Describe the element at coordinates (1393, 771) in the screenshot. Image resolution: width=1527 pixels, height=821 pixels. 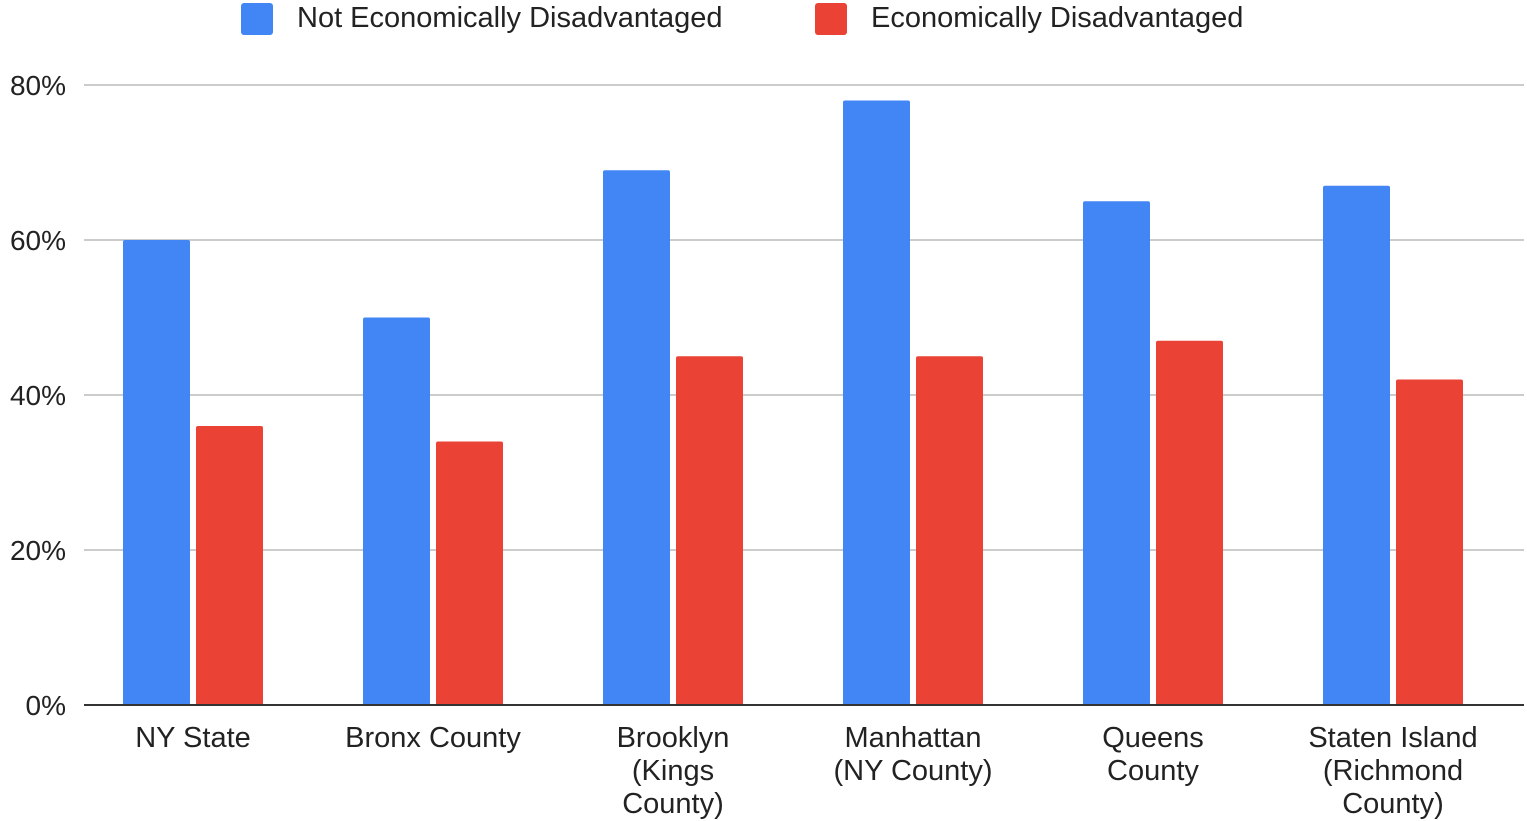
I see `x-tick-label: (Richmond` at that location.